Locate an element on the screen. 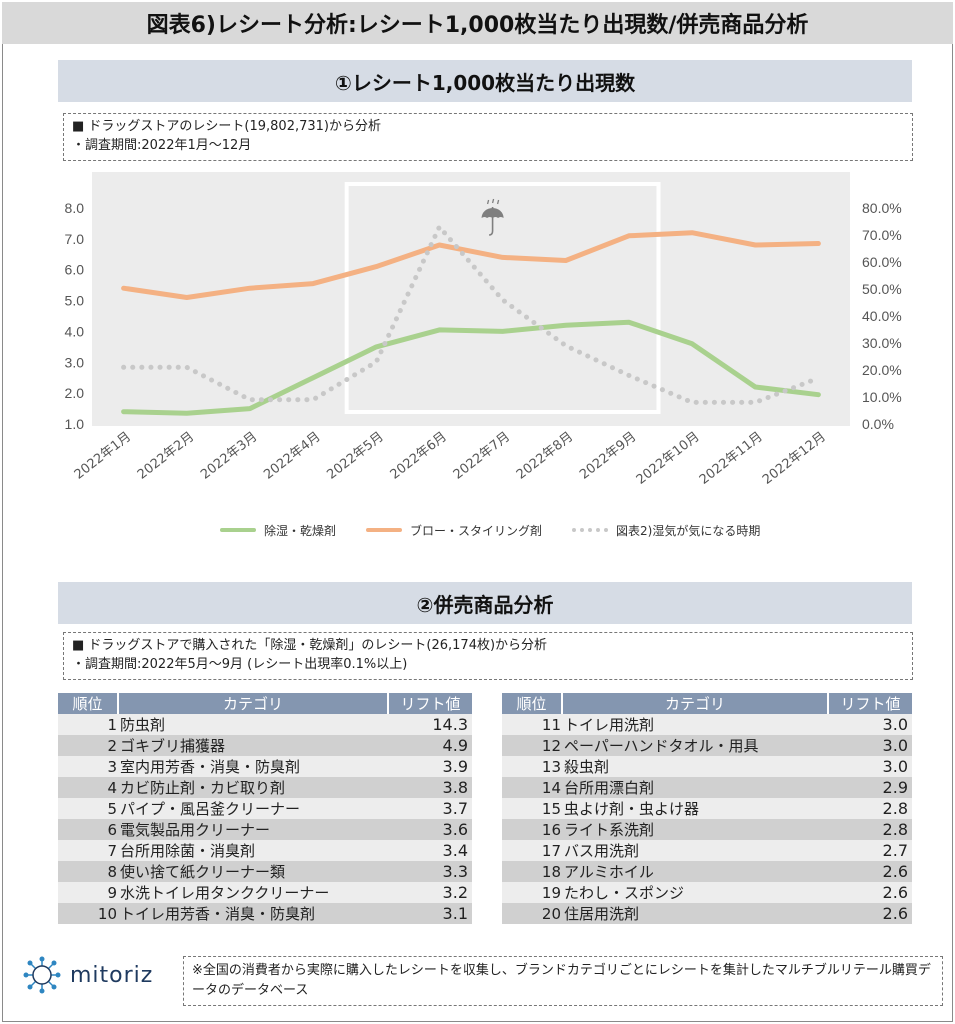 This screenshot has height=1024, width=955. table-row: 1 防虫剤 14.3 is located at coordinates (265, 724).